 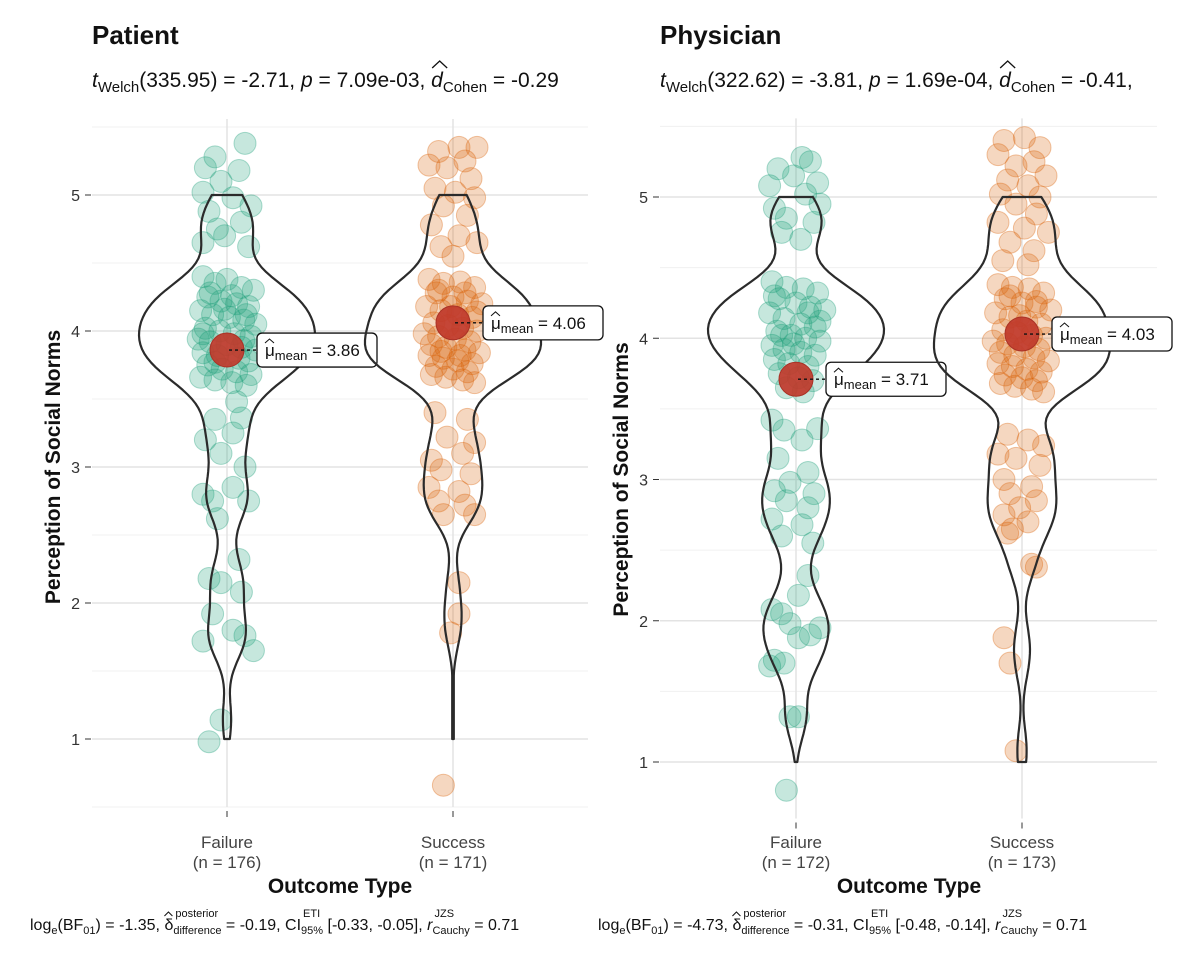 I want to click on x-tick-n-label: (n = 176), so click(x=227, y=862).